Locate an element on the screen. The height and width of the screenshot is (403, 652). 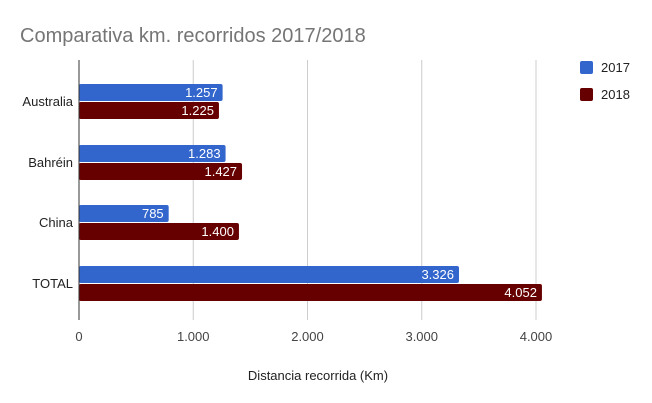
x-tick-label: 2.000 is located at coordinates (307, 336).